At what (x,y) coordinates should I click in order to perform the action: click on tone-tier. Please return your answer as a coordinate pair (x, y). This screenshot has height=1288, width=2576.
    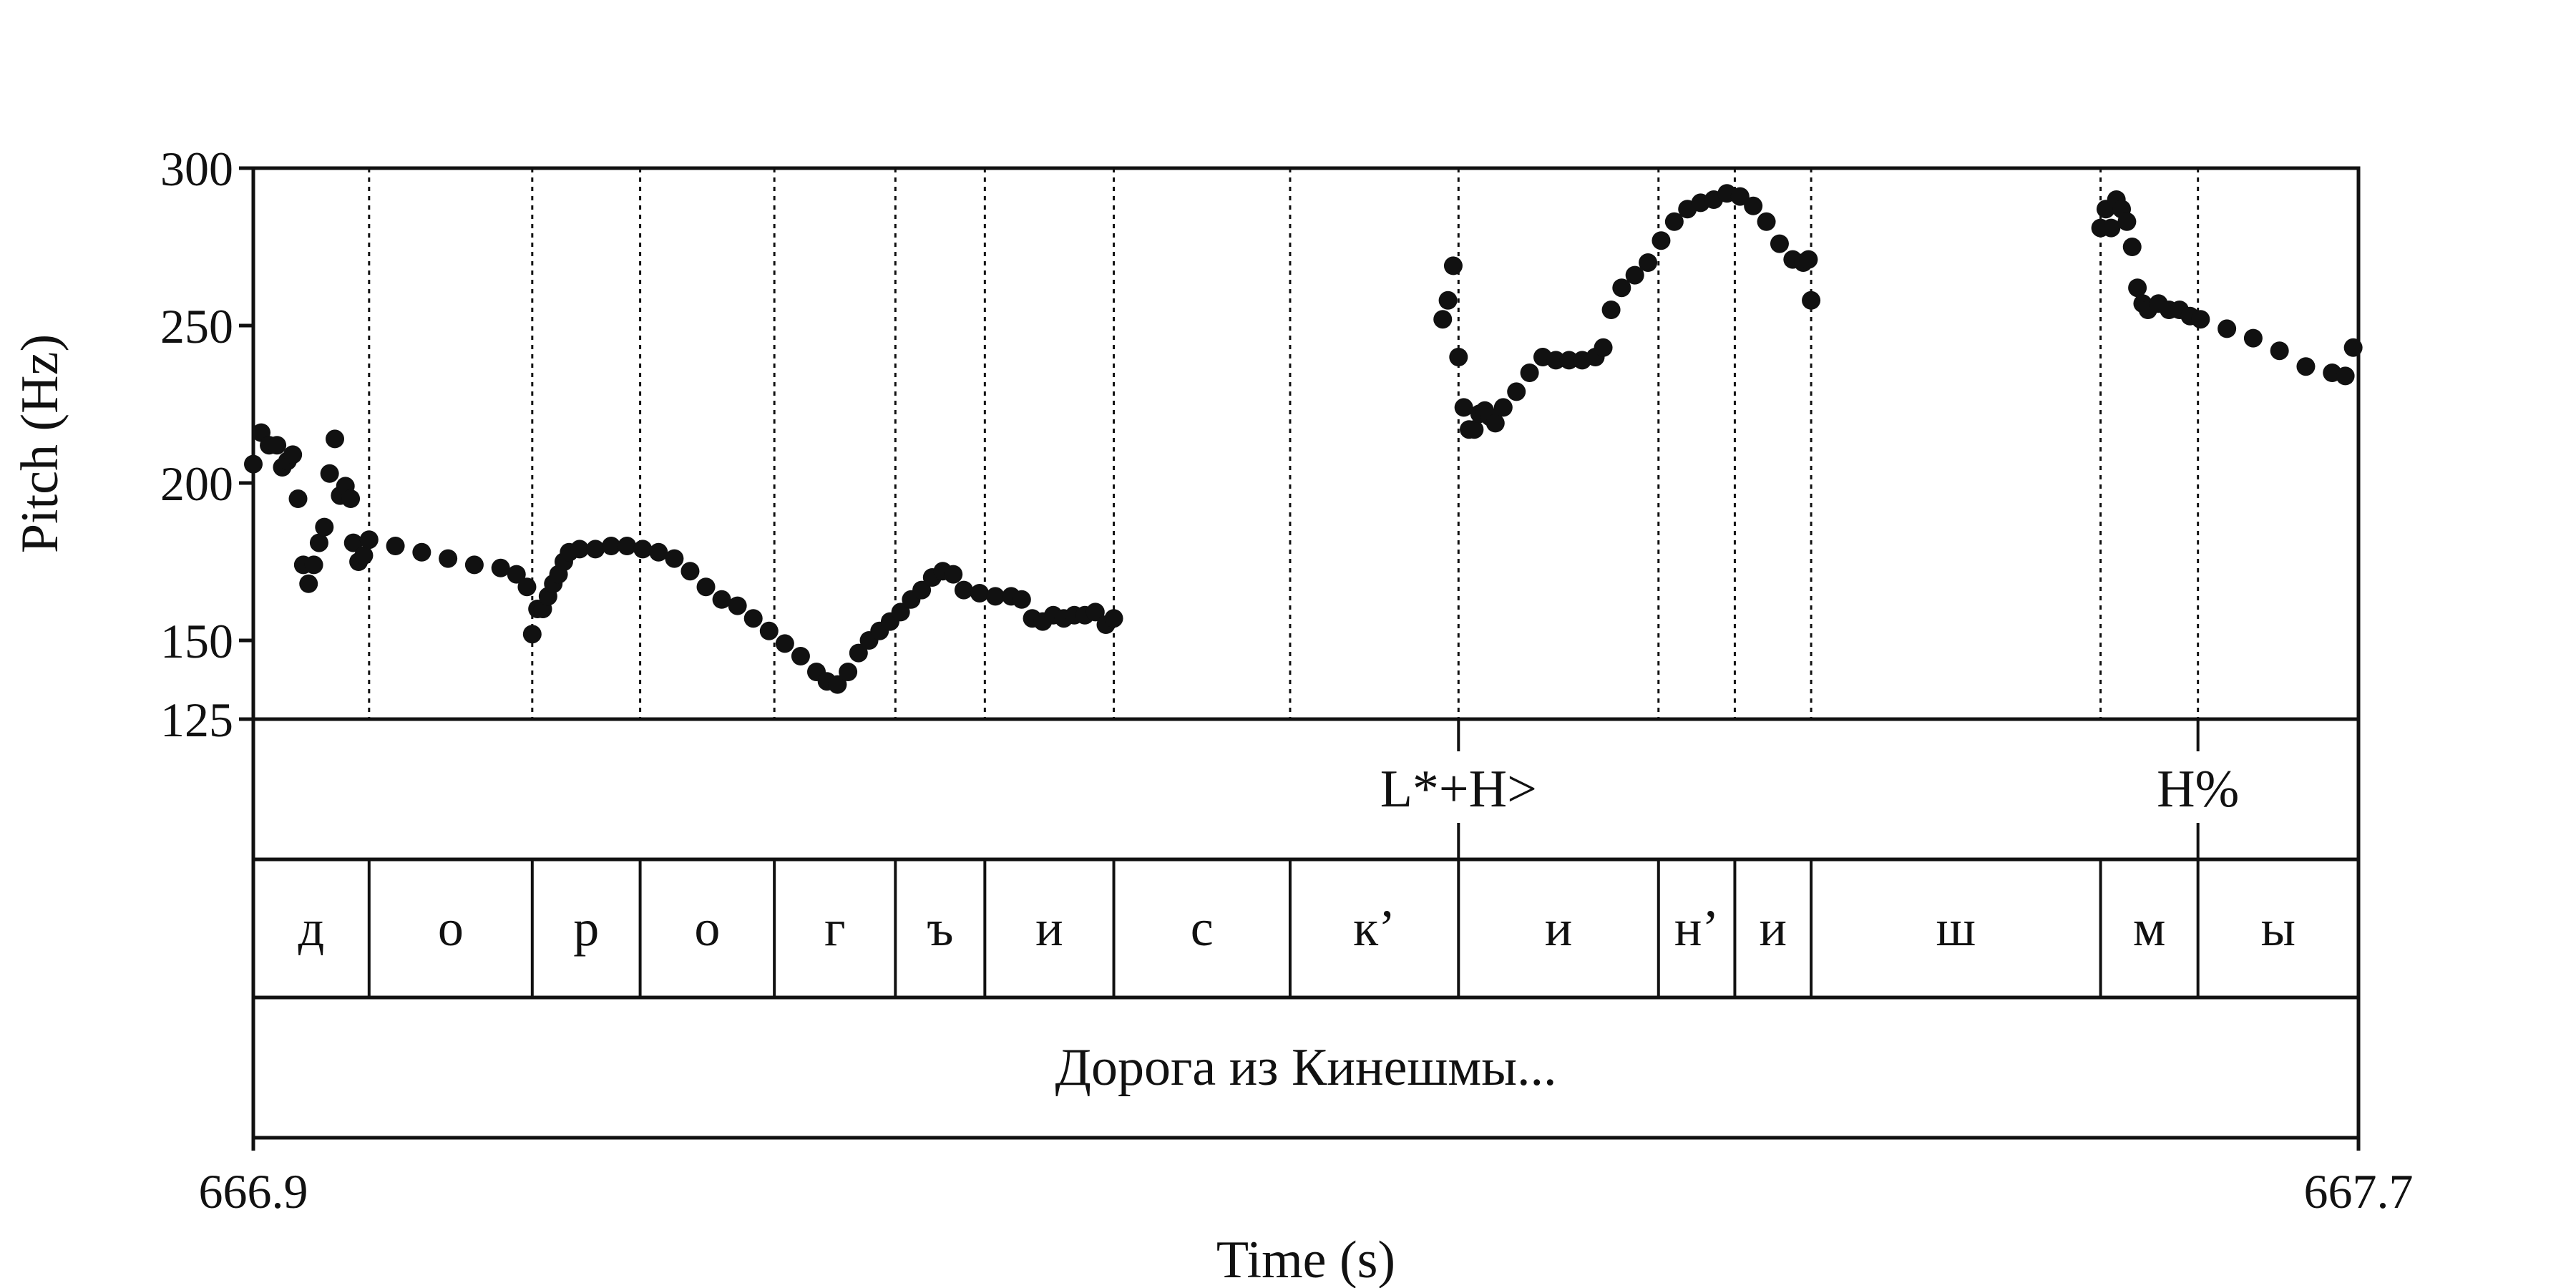
    Looking at the image, I should click on (1306, 789).